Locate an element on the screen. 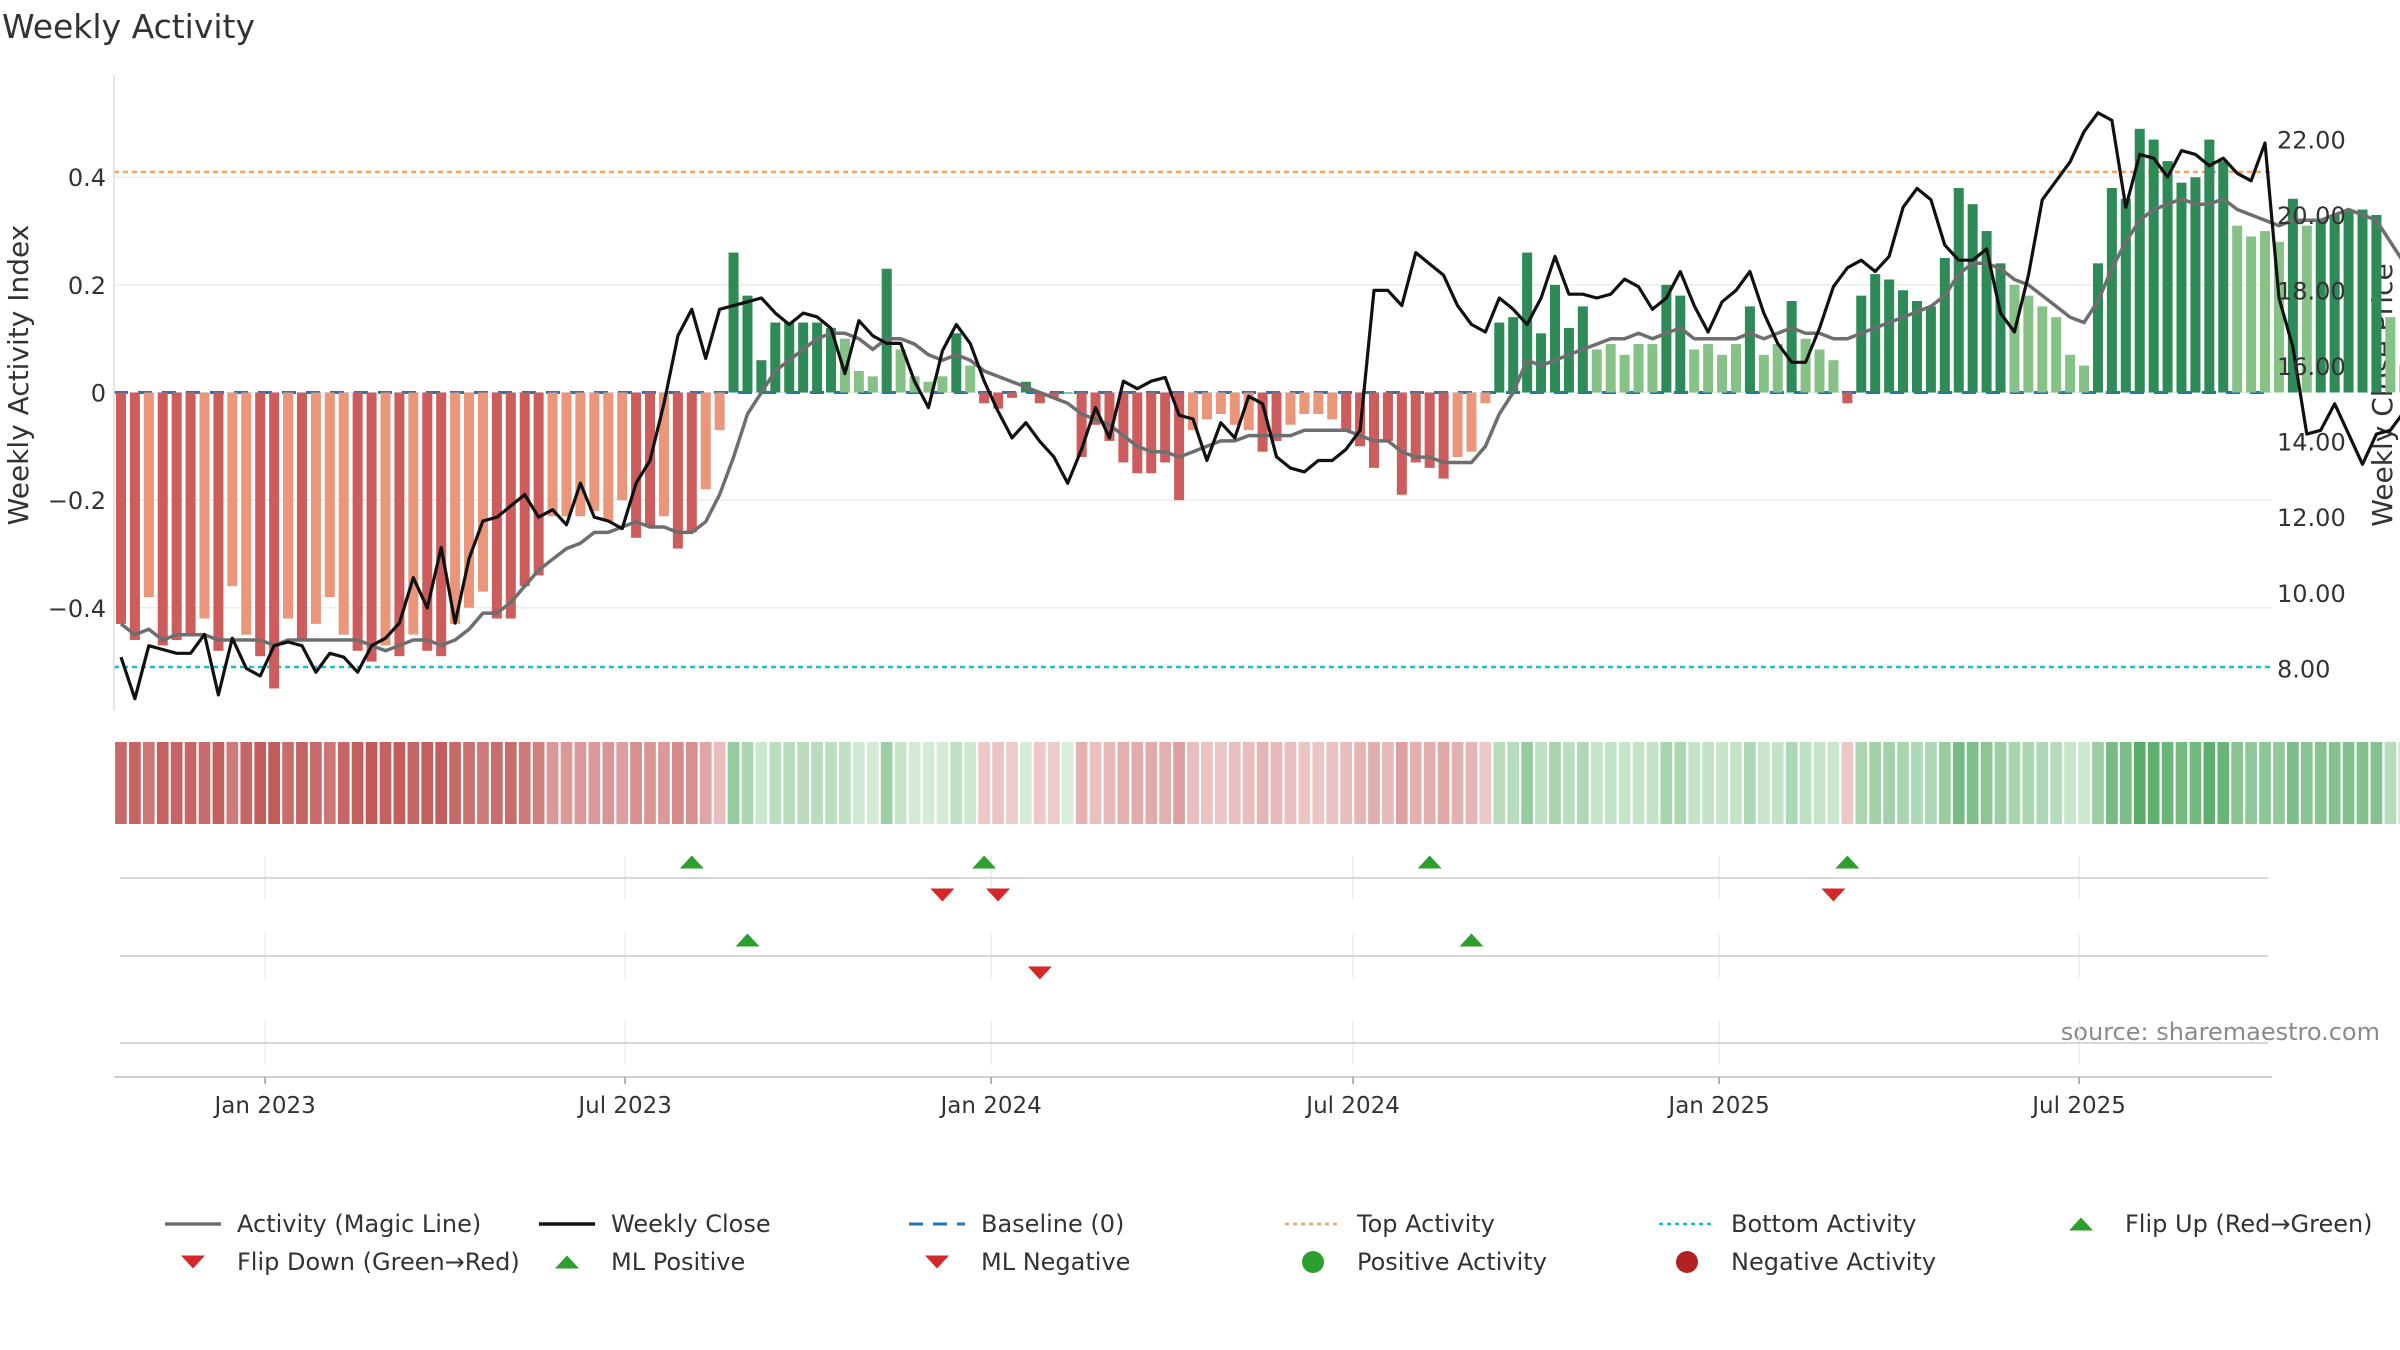  flip-down-marker is located at coordinates (998, 895).